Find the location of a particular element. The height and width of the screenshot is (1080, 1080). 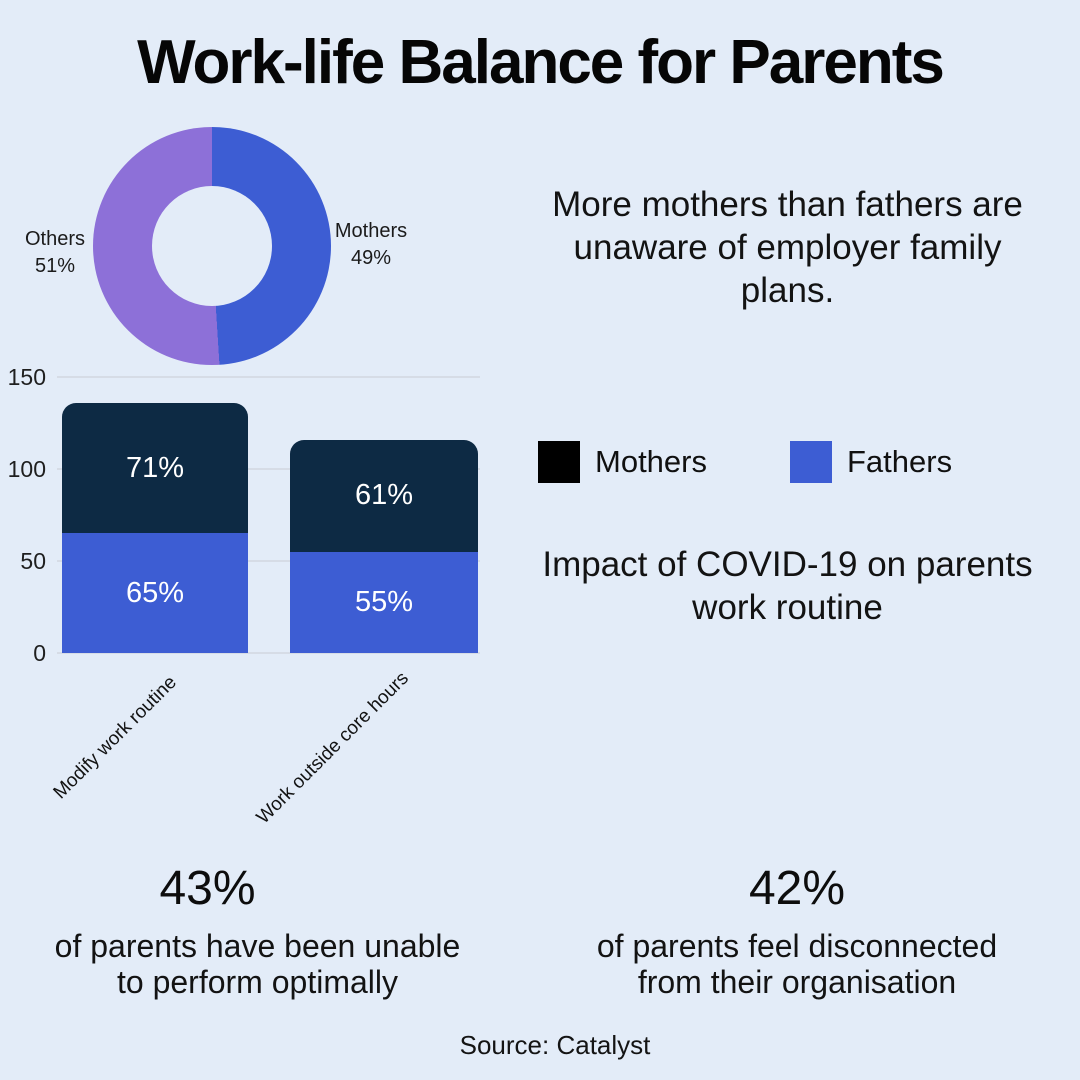

insight-covid-line: work routine is located at coordinates (787, 607).